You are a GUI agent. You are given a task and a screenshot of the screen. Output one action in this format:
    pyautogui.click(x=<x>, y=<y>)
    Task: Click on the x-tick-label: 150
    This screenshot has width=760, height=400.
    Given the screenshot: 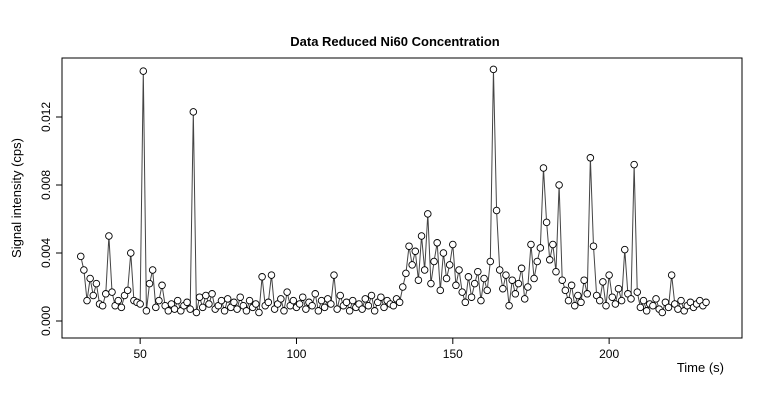 What is the action you would take?
    pyautogui.click(x=453, y=354)
    